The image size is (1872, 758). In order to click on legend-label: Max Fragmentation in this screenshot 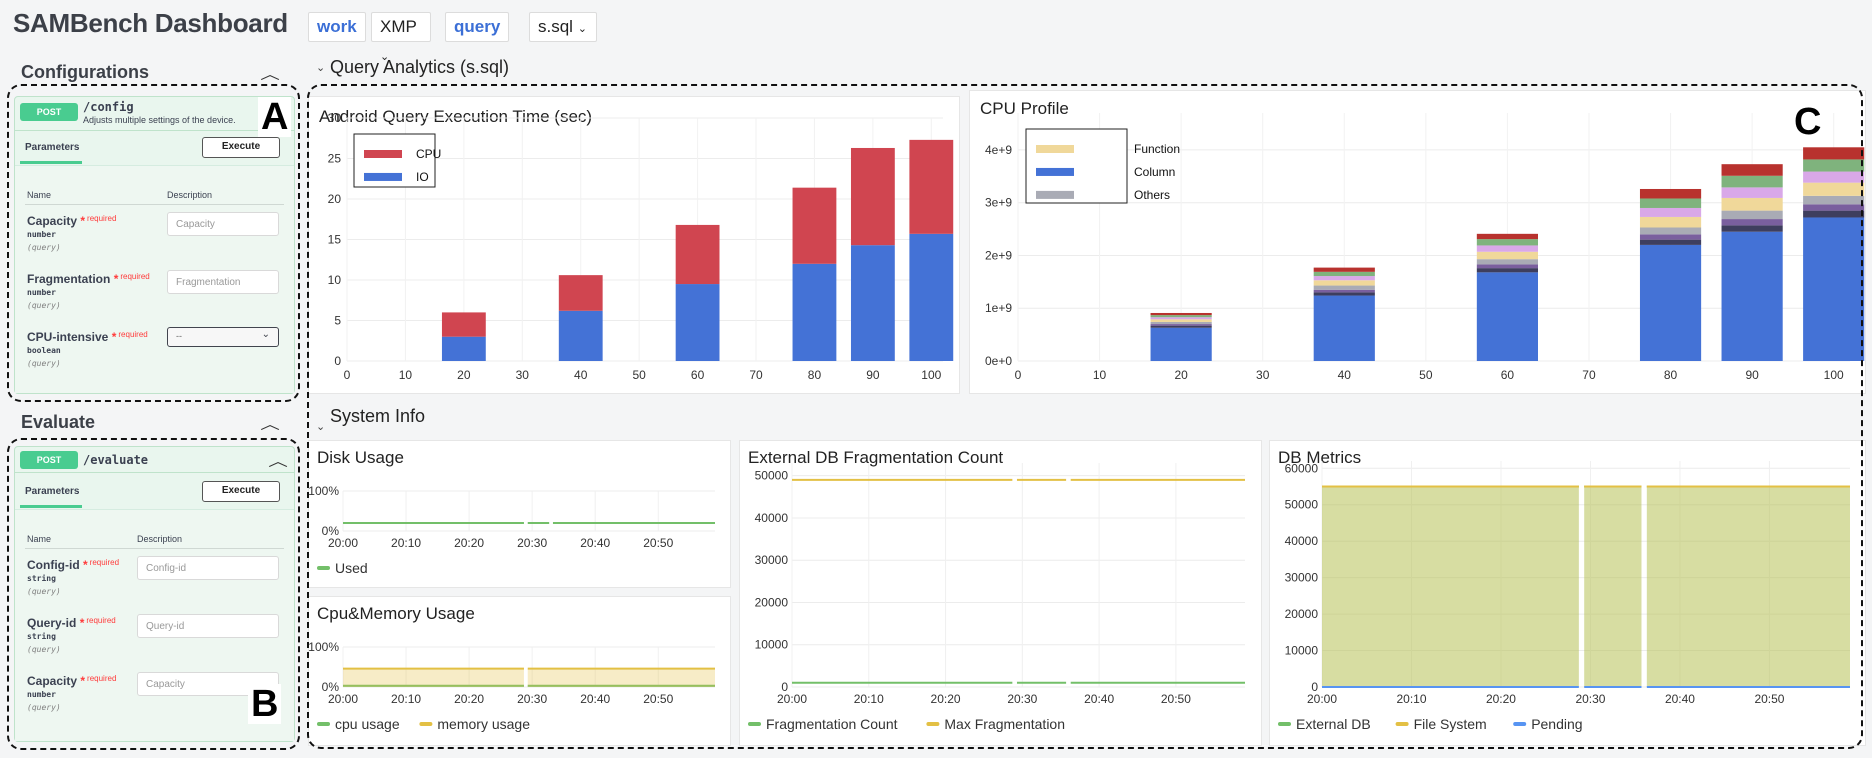, I will do `click(1004, 724)`.